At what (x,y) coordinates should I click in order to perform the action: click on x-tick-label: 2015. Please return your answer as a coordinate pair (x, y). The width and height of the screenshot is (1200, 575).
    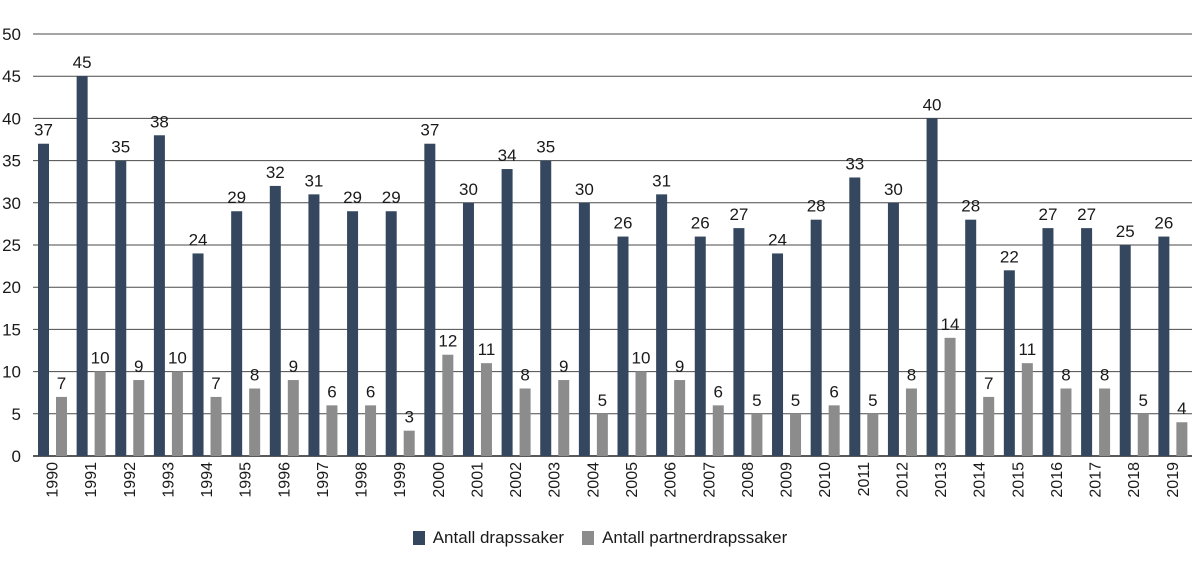
    Looking at the image, I should click on (1018, 480).